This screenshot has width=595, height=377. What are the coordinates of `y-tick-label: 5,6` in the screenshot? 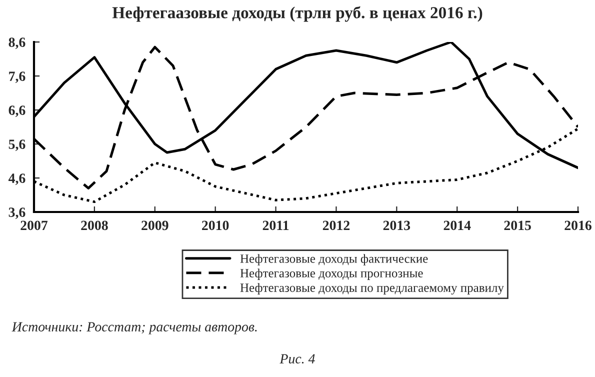 It's located at (17, 145).